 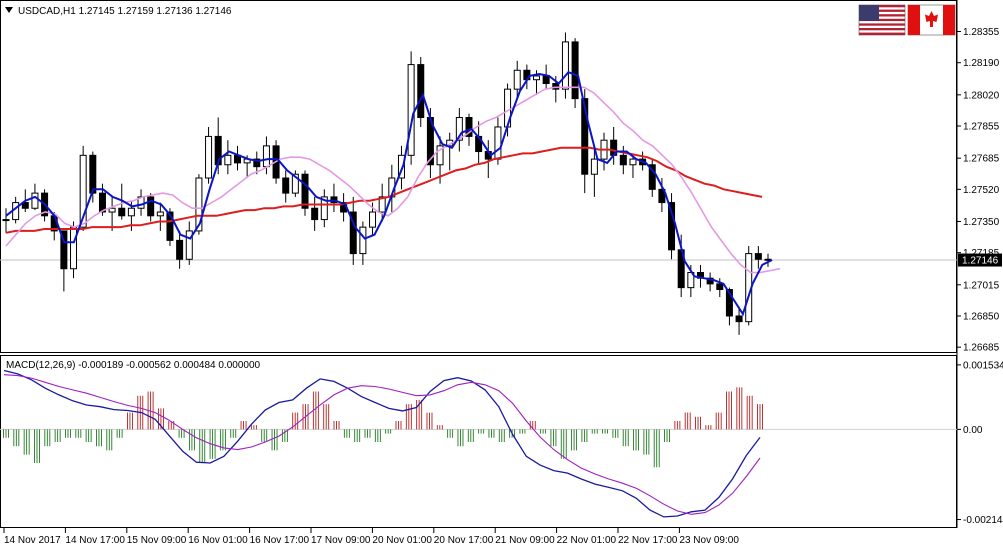 What do you see at coordinates (402, 540) in the screenshot?
I see `x-tick-label: 20 Nov 01:00` at bounding box center [402, 540].